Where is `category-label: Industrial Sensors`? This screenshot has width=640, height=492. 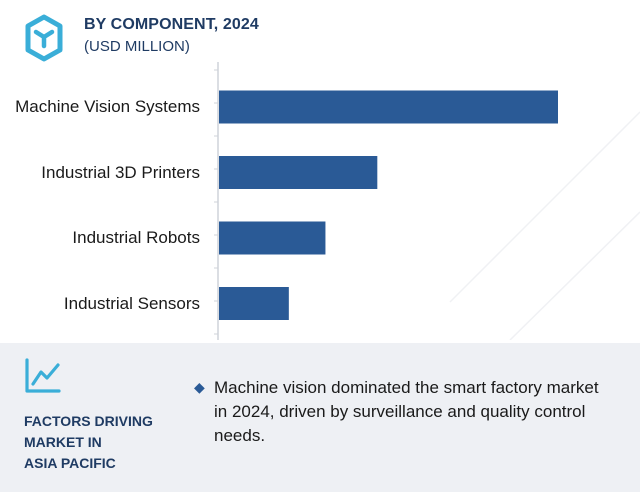 category-label: Industrial Sensors is located at coordinates (131, 303).